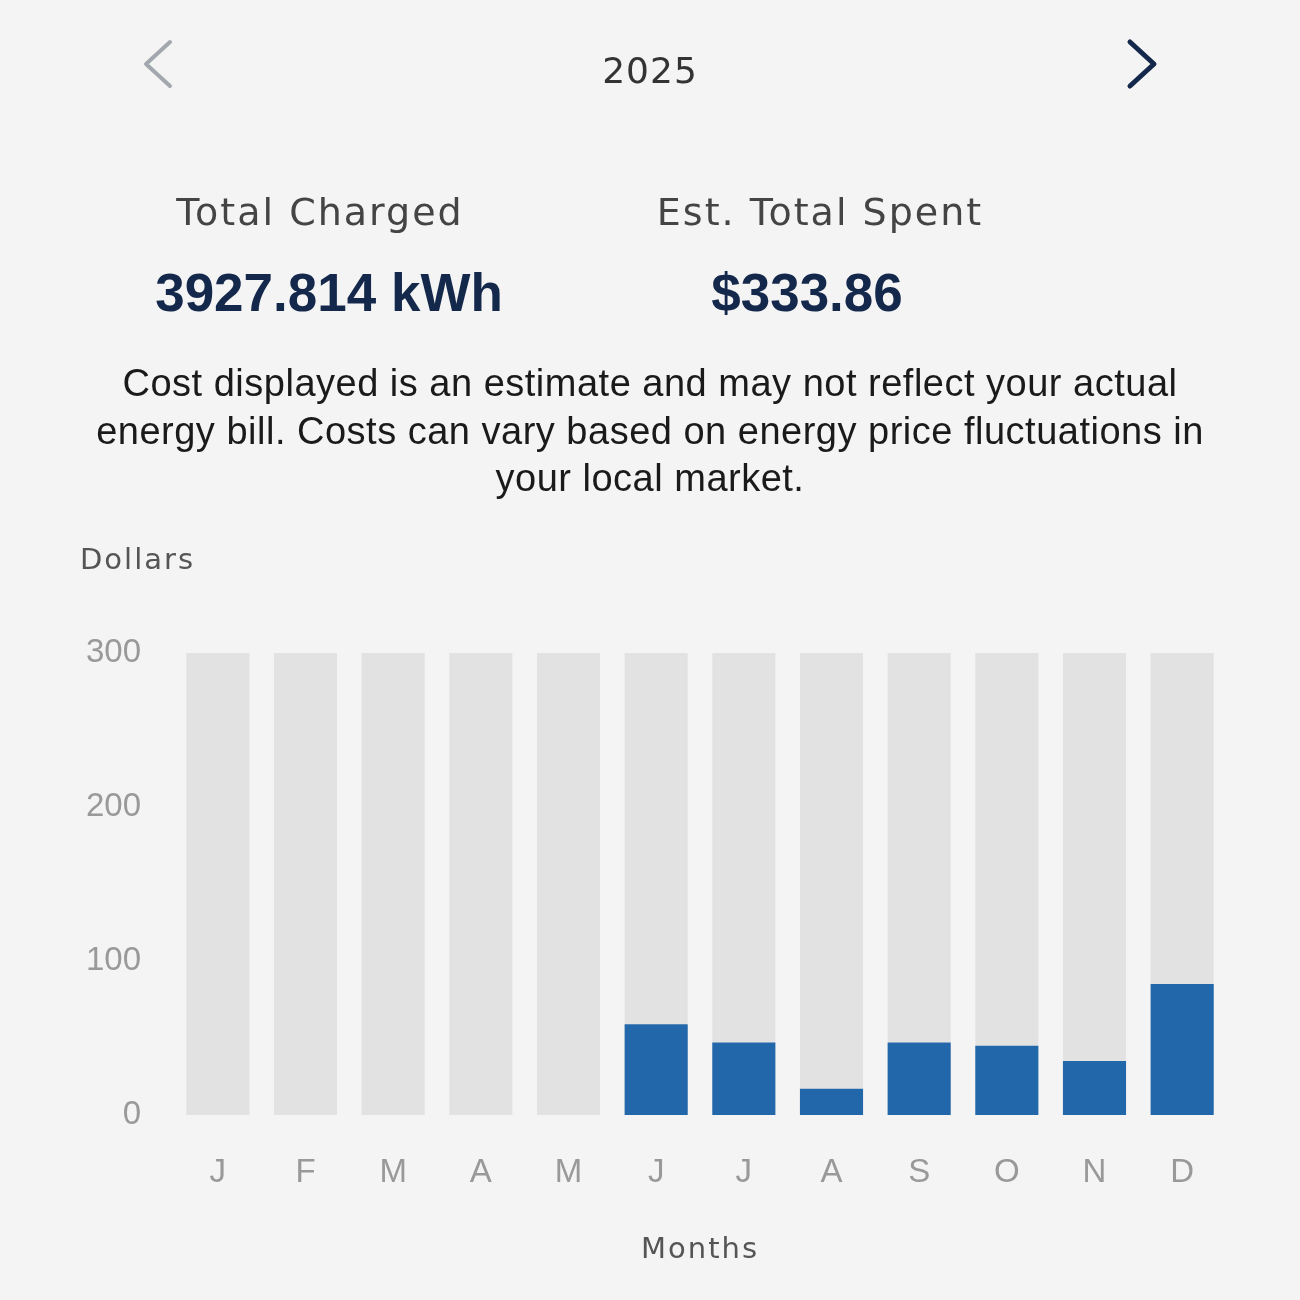  Describe the element at coordinates (137, 558) in the screenshot. I see `y-axis-title: Dollars` at that location.